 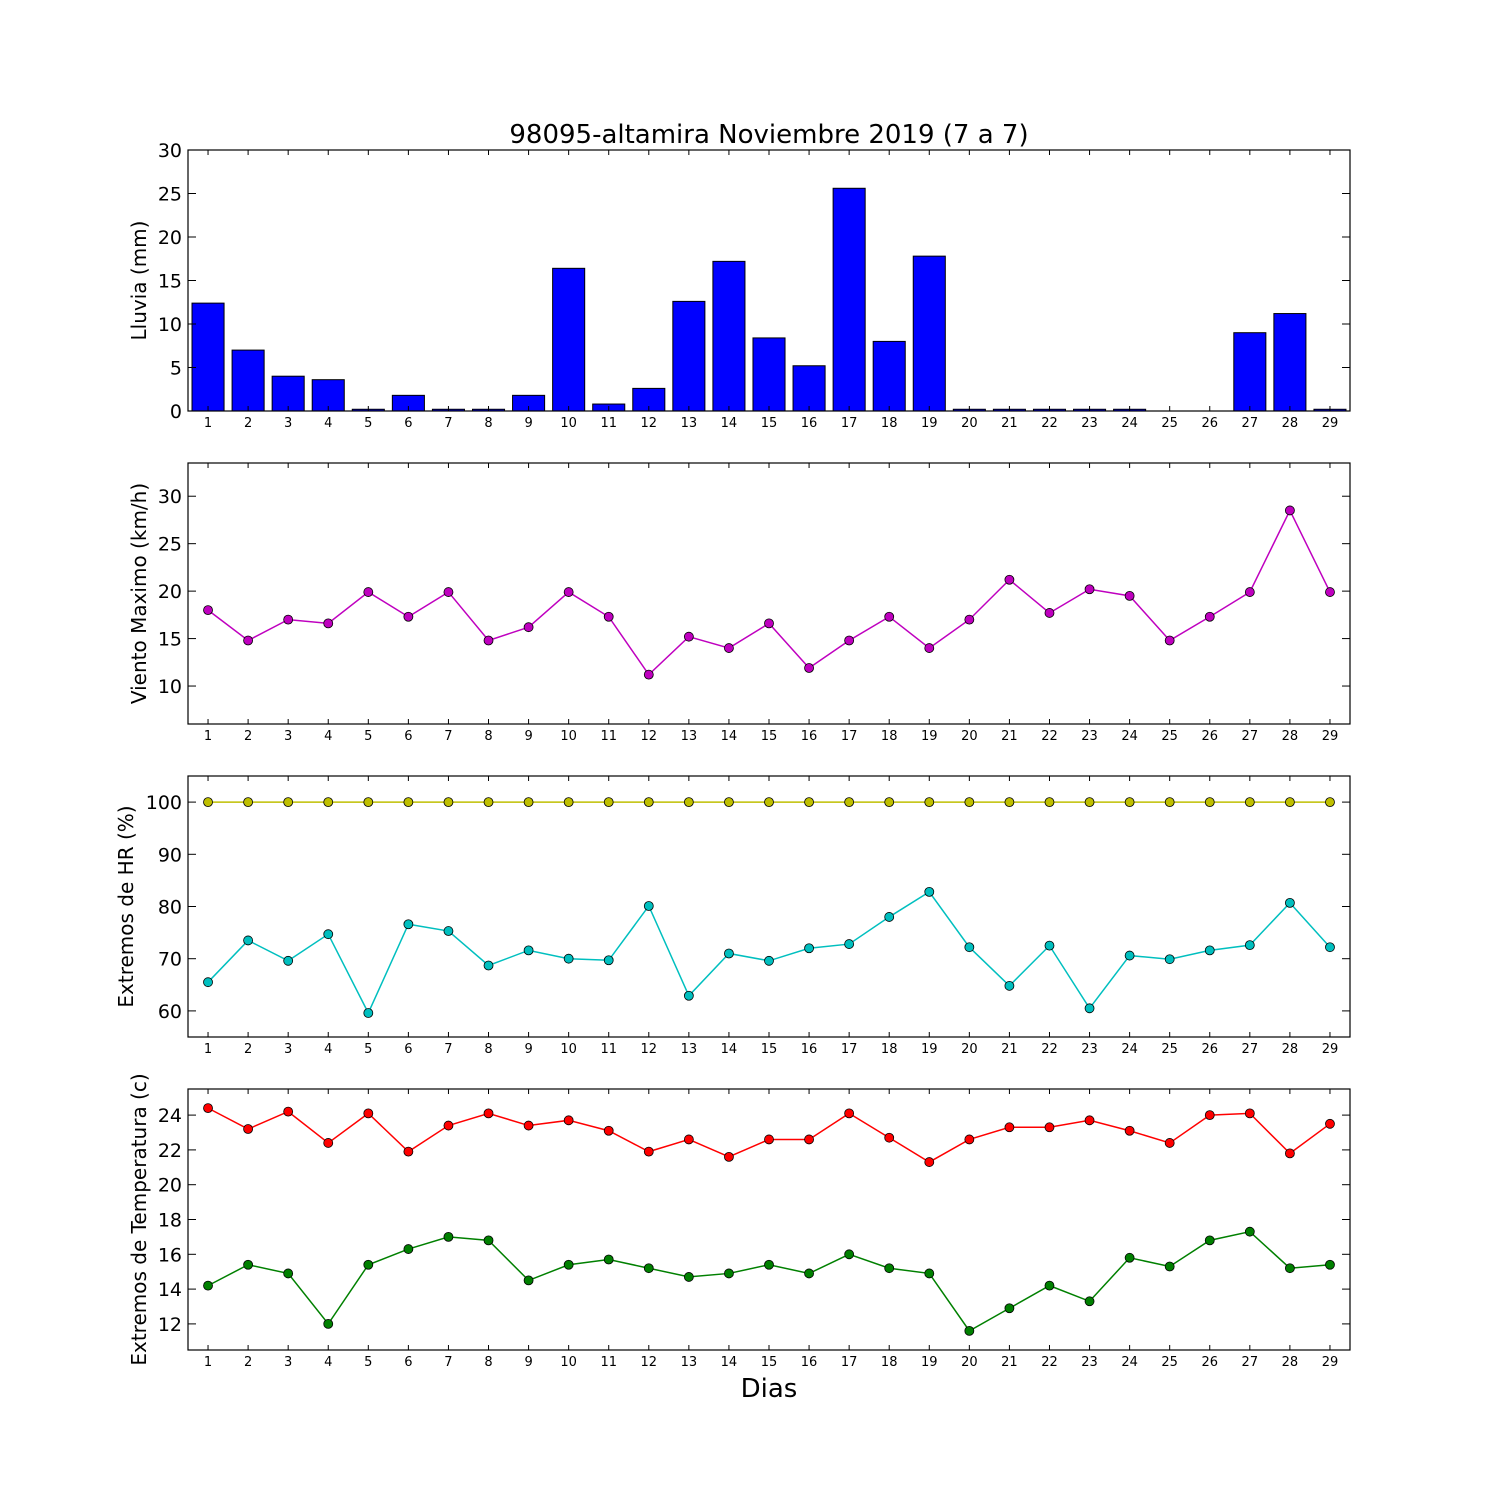 I want to click on x-tick-label: 6, so click(x=408, y=1049).